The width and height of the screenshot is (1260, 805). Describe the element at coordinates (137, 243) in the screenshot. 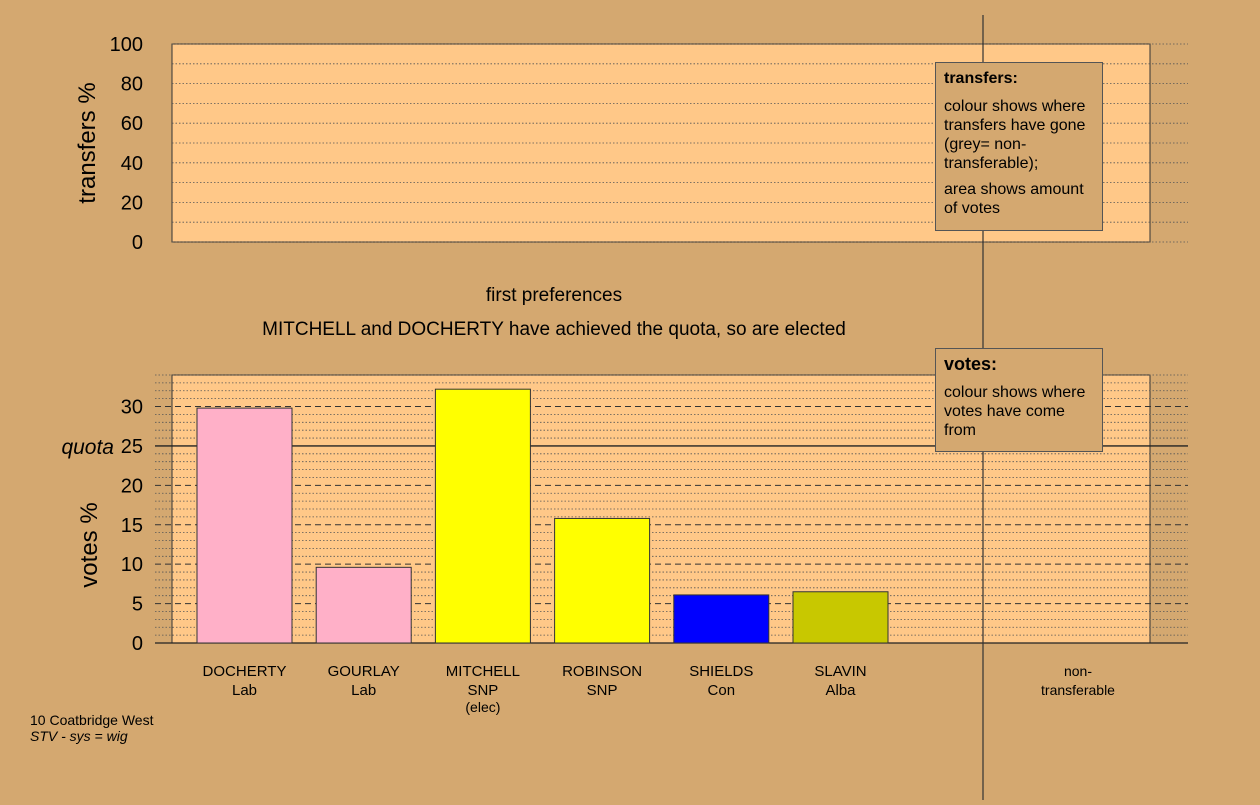

I see `transfers-y-tick-label: 0` at that location.